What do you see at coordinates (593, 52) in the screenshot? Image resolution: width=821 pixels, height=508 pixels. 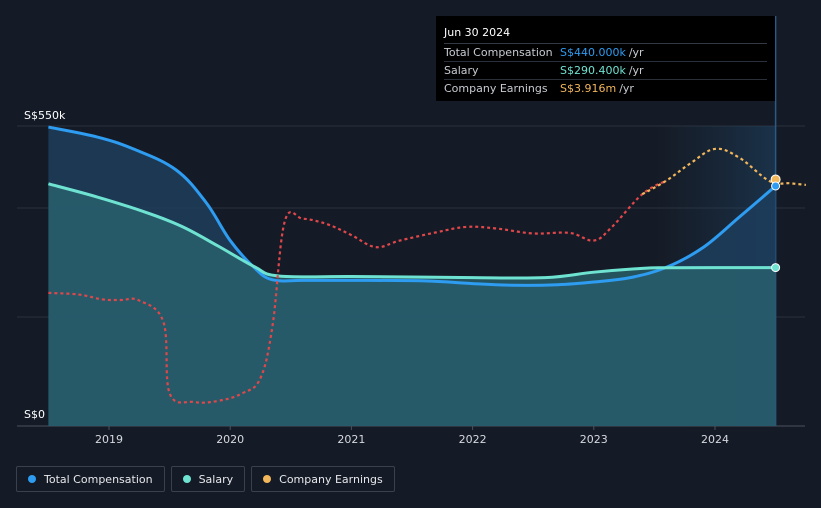 I see `tooltip-value: S$440.000k` at bounding box center [593, 52].